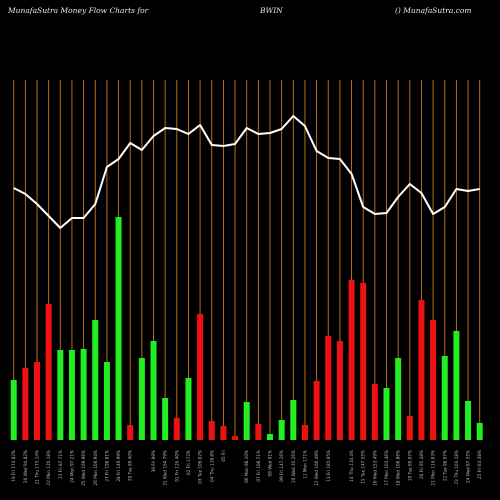  Describe the element at coordinates (271, 10) in the screenshot. I see `header-ticker: BWIN` at that location.